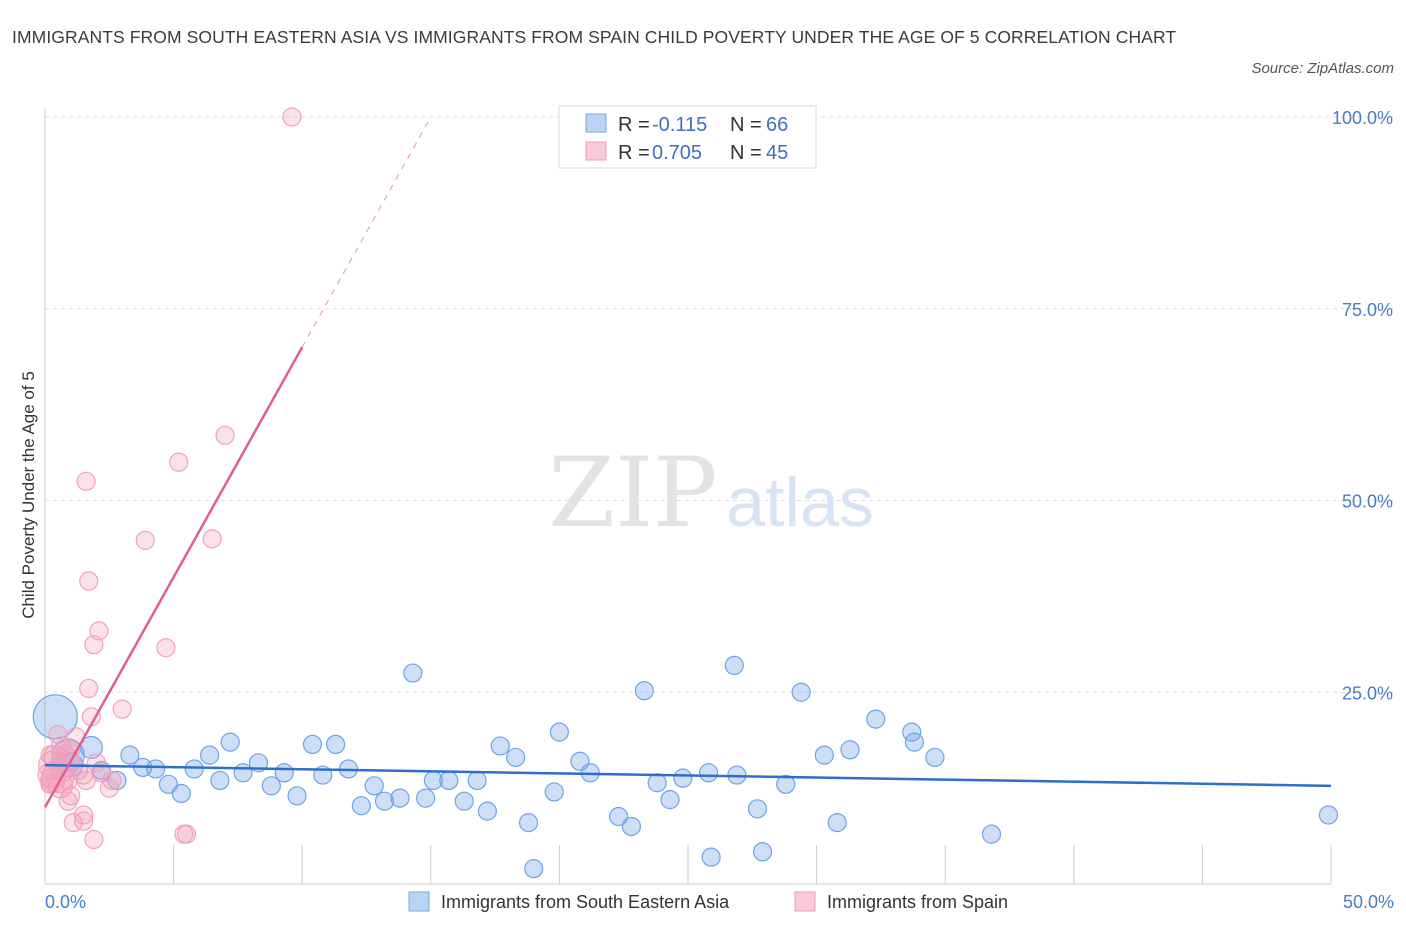 This screenshot has width=1406, height=930. Describe the element at coordinates (687, 137) in the screenshot. I see `stats-legend: R = -0.115 N = 66 R = 0.705 N = 45` at that location.